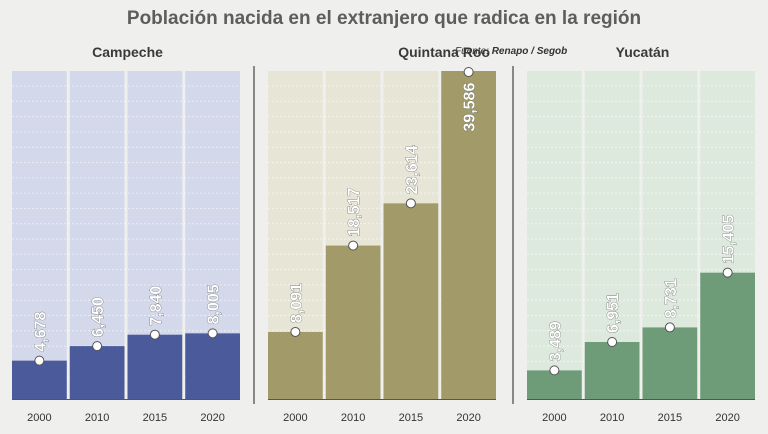 The width and height of the screenshot is (768, 434). I want to click on bar-yucatan-2010, so click(612, 370).